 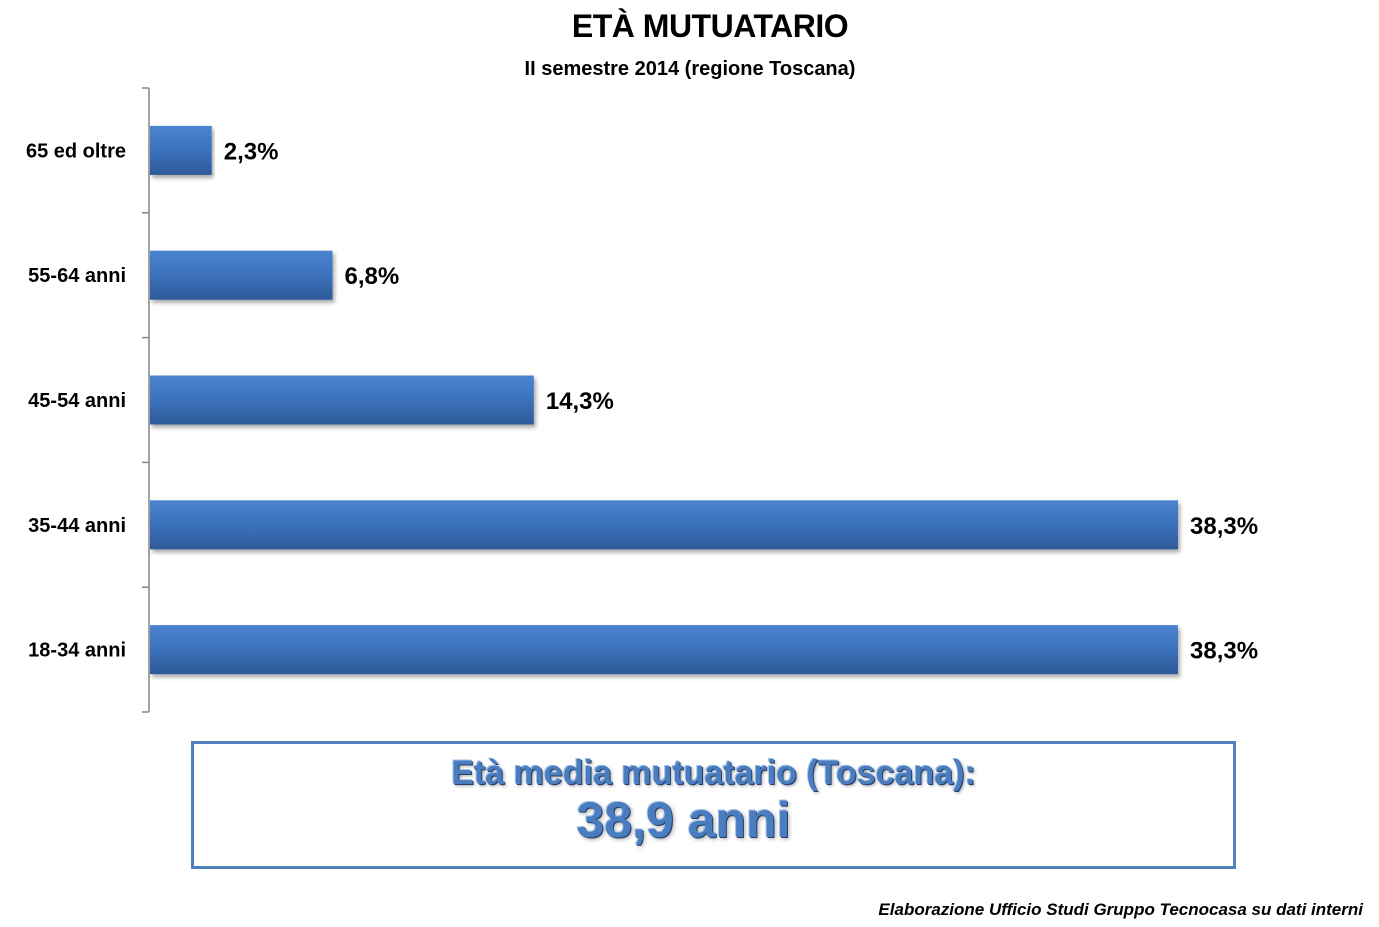 What do you see at coordinates (580, 401) in the screenshot?
I see `value-label: 14,3%` at bounding box center [580, 401].